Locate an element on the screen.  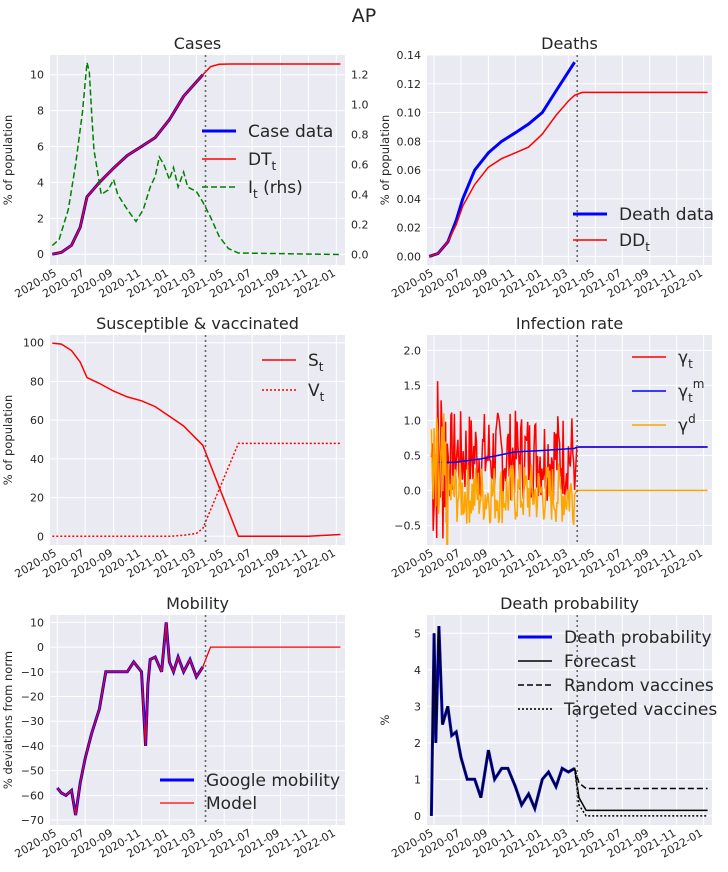
legend-label: Random vaccines is located at coordinates (639, 686).